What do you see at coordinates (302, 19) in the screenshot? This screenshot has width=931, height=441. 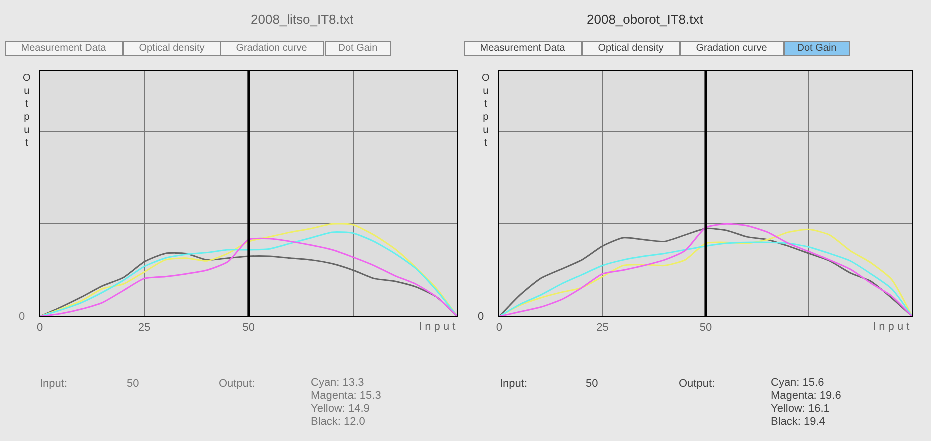 I see `chart-title: 2008_litso_IT8.txt` at bounding box center [302, 19].